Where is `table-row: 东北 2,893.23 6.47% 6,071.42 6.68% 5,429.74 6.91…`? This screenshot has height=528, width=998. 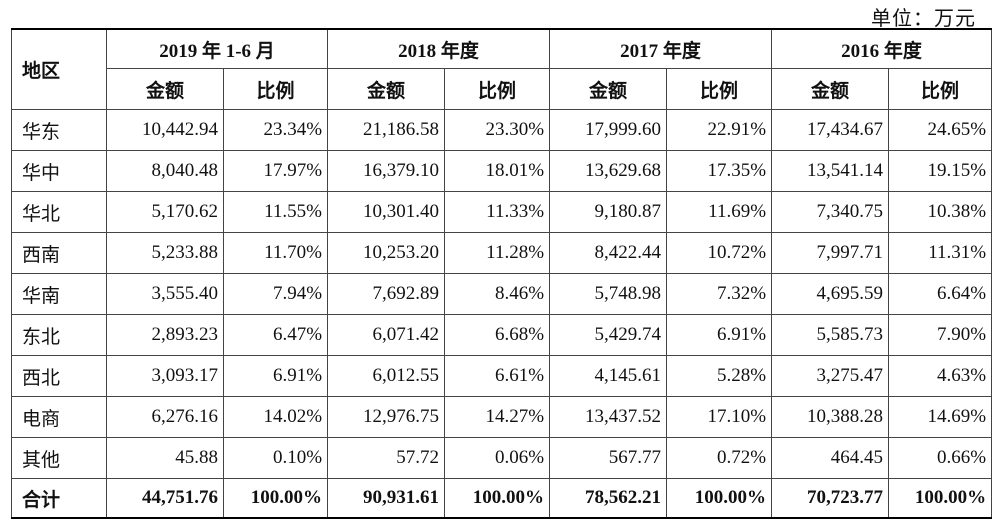 table-row: 东北 2,893.23 6.47% 6,071.42 6.68% 5,429.74 6.91… is located at coordinates (502, 335).